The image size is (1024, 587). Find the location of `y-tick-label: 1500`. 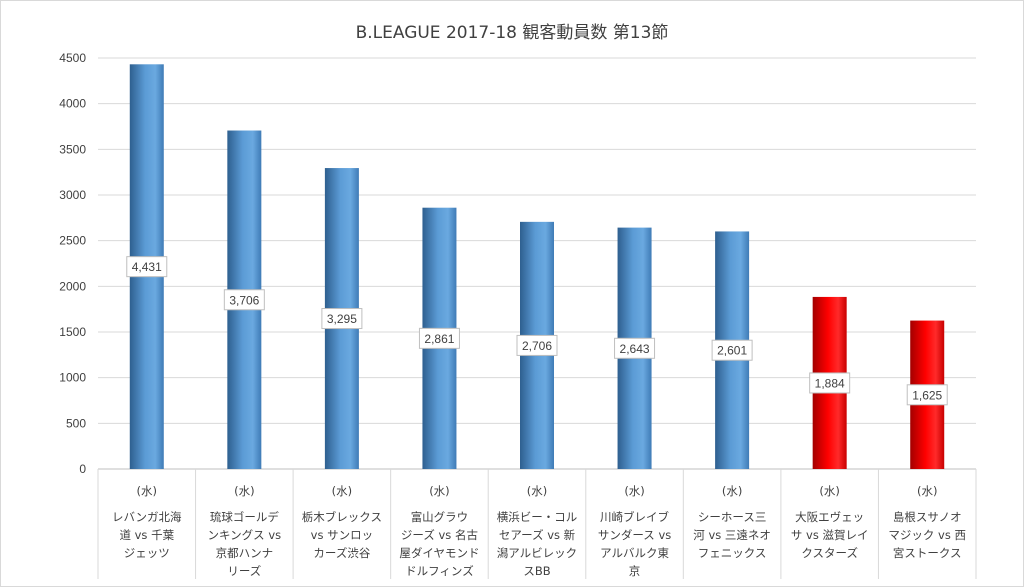

y-tick-label: 1500 is located at coordinates (72, 332).